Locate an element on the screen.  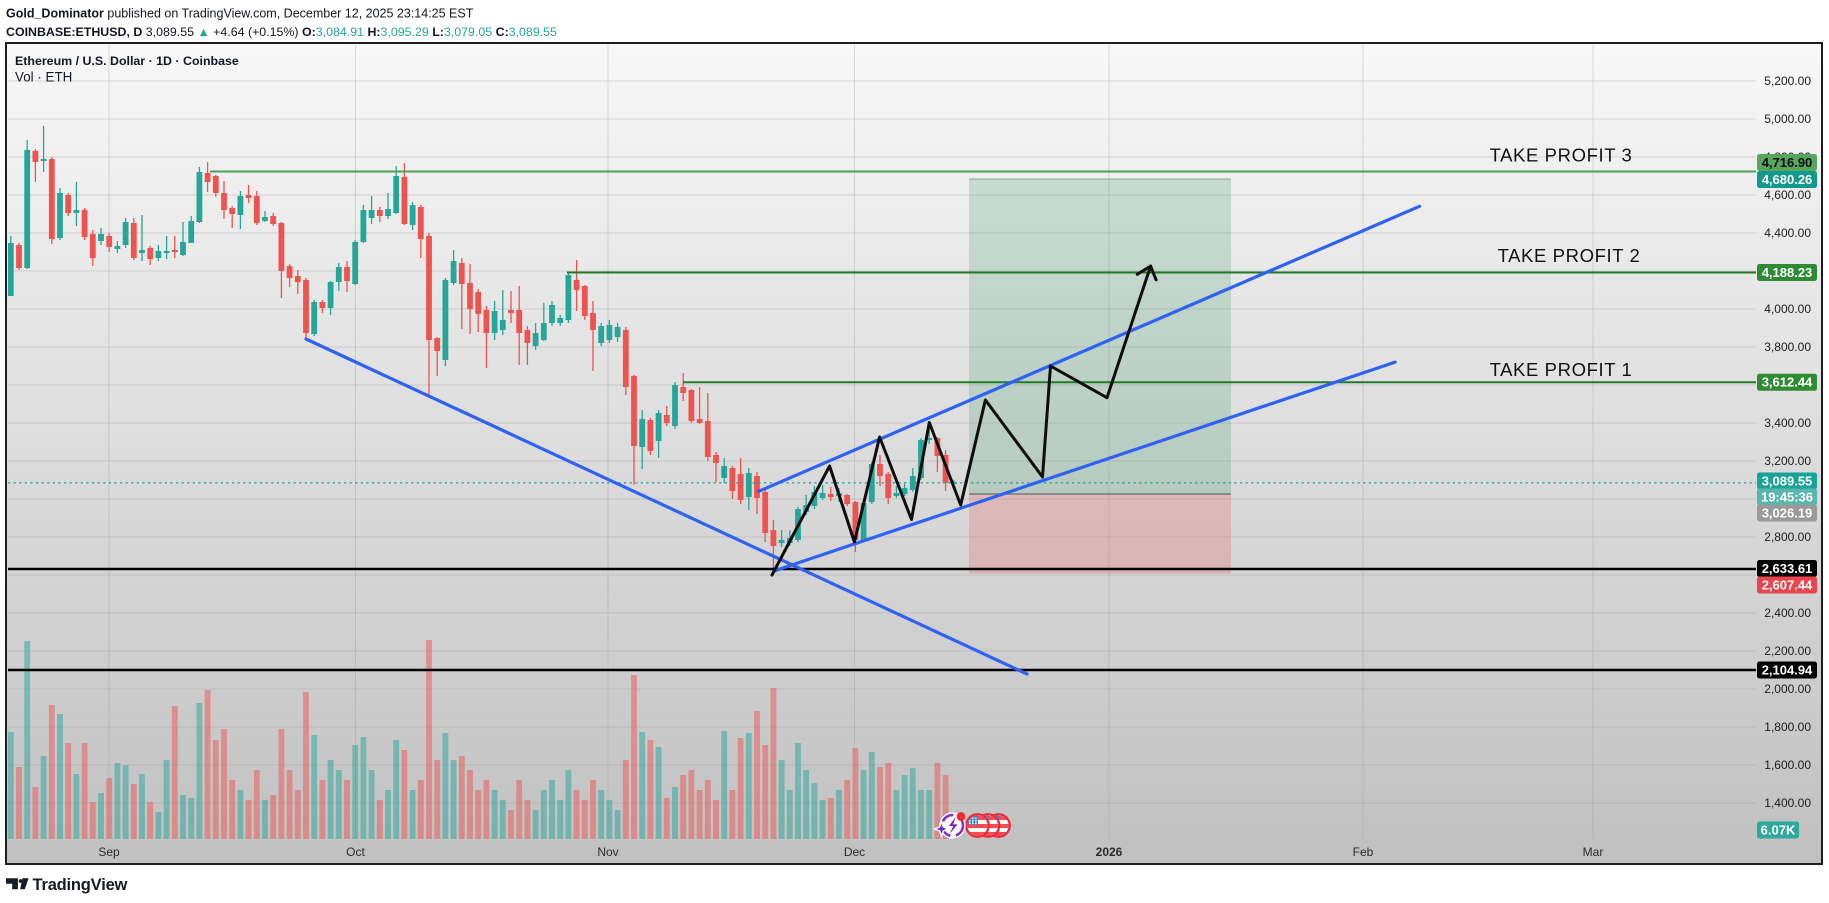
svg-text: 4,600.00 is located at coordinates (1787, 195).